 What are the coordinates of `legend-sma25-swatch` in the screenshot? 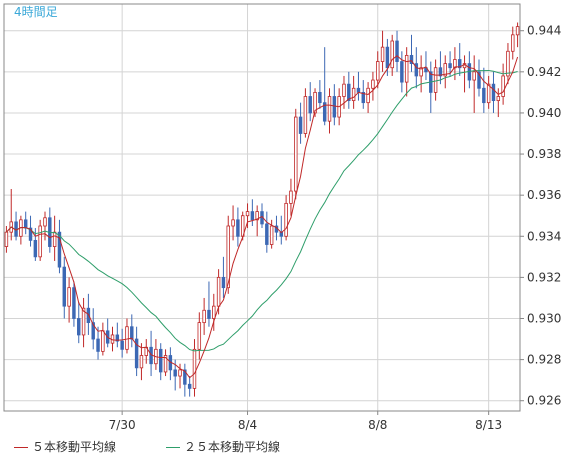 It's located at (173, 447).